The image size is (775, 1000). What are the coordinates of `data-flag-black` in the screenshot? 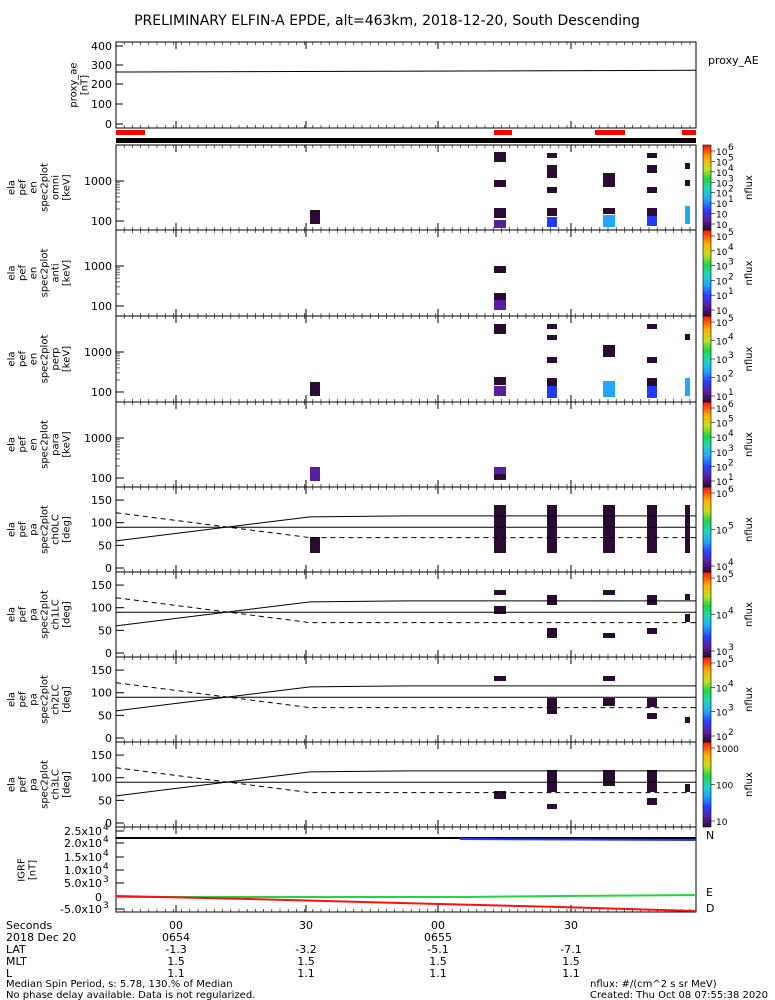 It's located at (406, 140).